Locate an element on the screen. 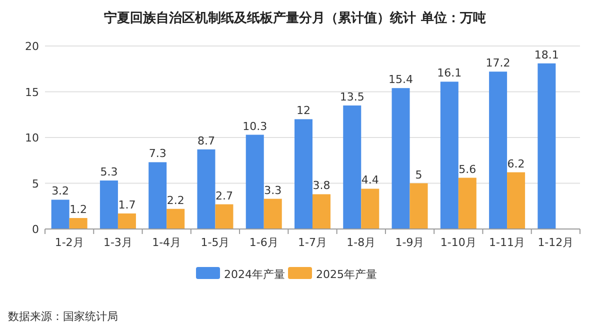 The width and height of the screenshot is (590, 330). data-label: 1.2 is located at coordinates (79, 209).